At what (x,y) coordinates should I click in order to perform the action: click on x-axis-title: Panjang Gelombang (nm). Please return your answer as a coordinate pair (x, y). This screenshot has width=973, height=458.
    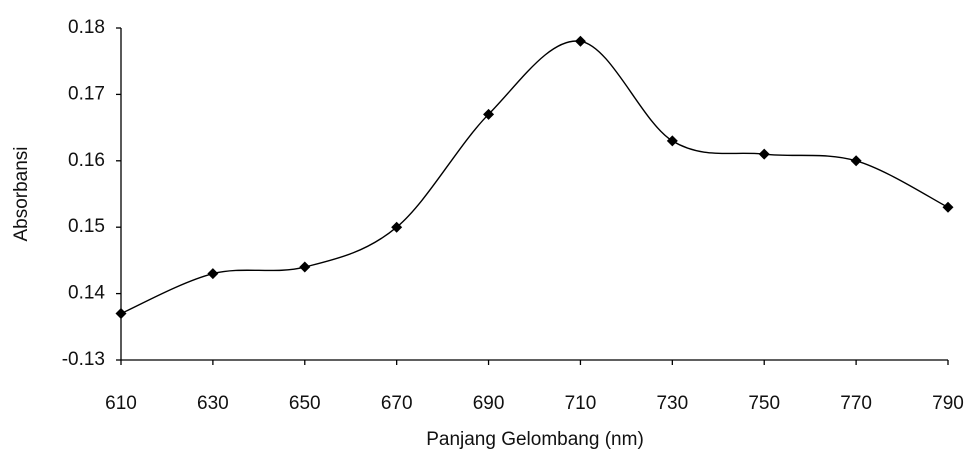
    Looking at the image, I should click on (535, 439).